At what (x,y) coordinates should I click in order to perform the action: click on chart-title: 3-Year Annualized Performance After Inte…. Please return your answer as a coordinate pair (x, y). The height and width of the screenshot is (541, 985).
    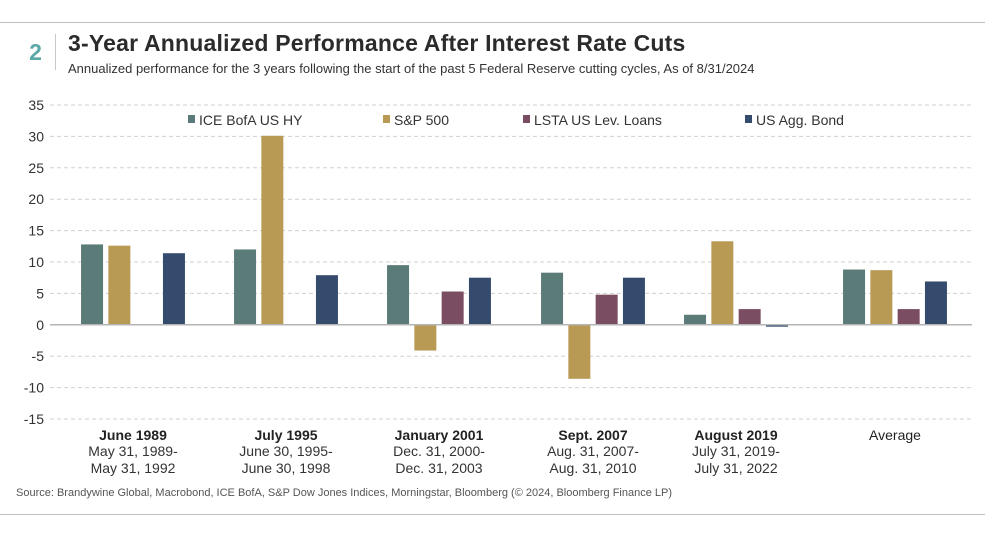
    Looking at the image, I should click on (377, 43).